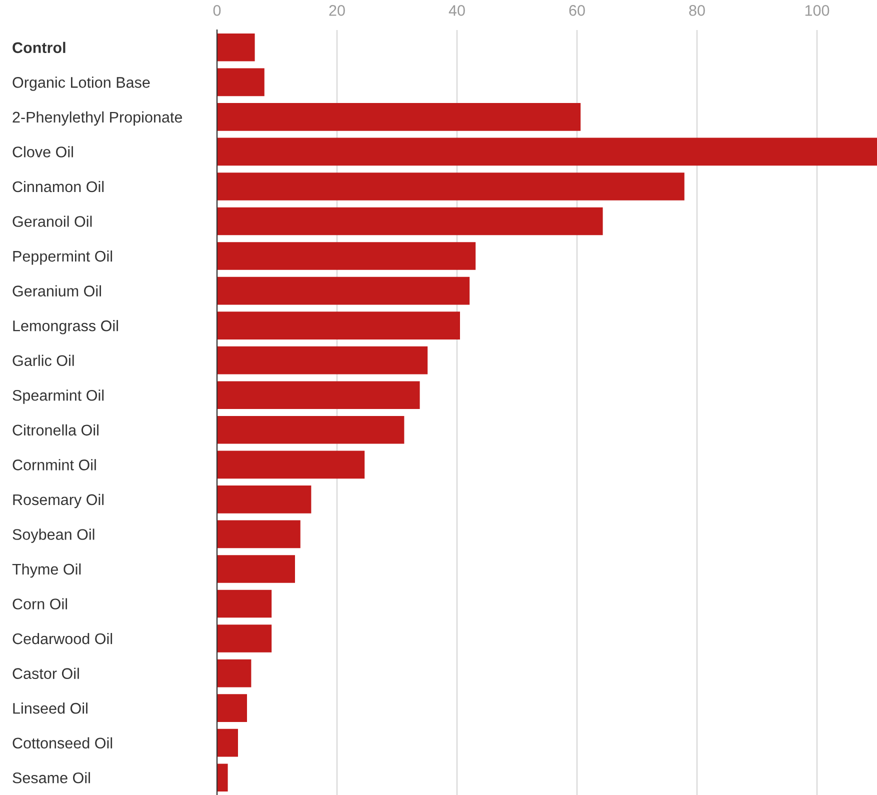 This screenshot has height=795, width=877. I want to click on y-tick-label: Cottonseed Oil, so click(62, 743).